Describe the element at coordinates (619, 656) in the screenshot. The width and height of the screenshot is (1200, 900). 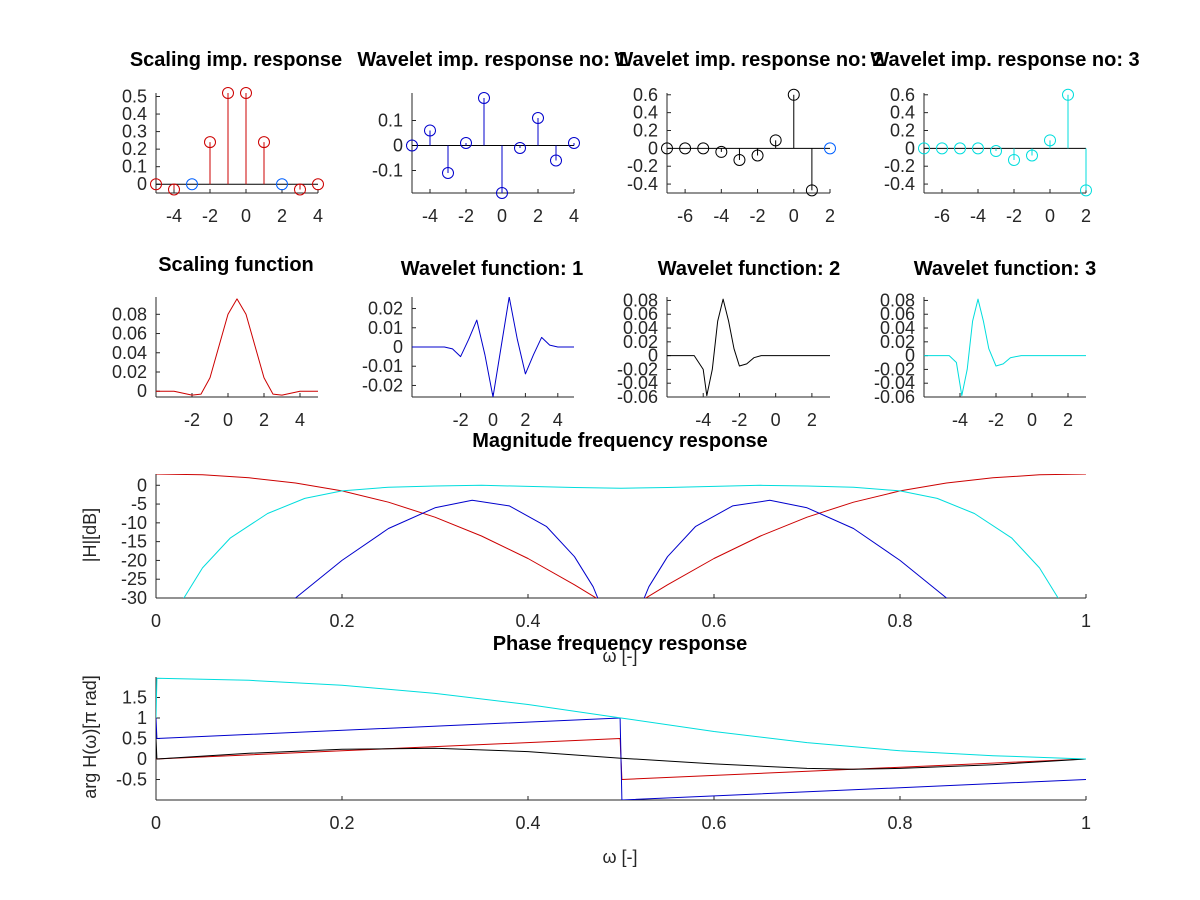
I see `axis-xlabel: ω [-]` at that location.